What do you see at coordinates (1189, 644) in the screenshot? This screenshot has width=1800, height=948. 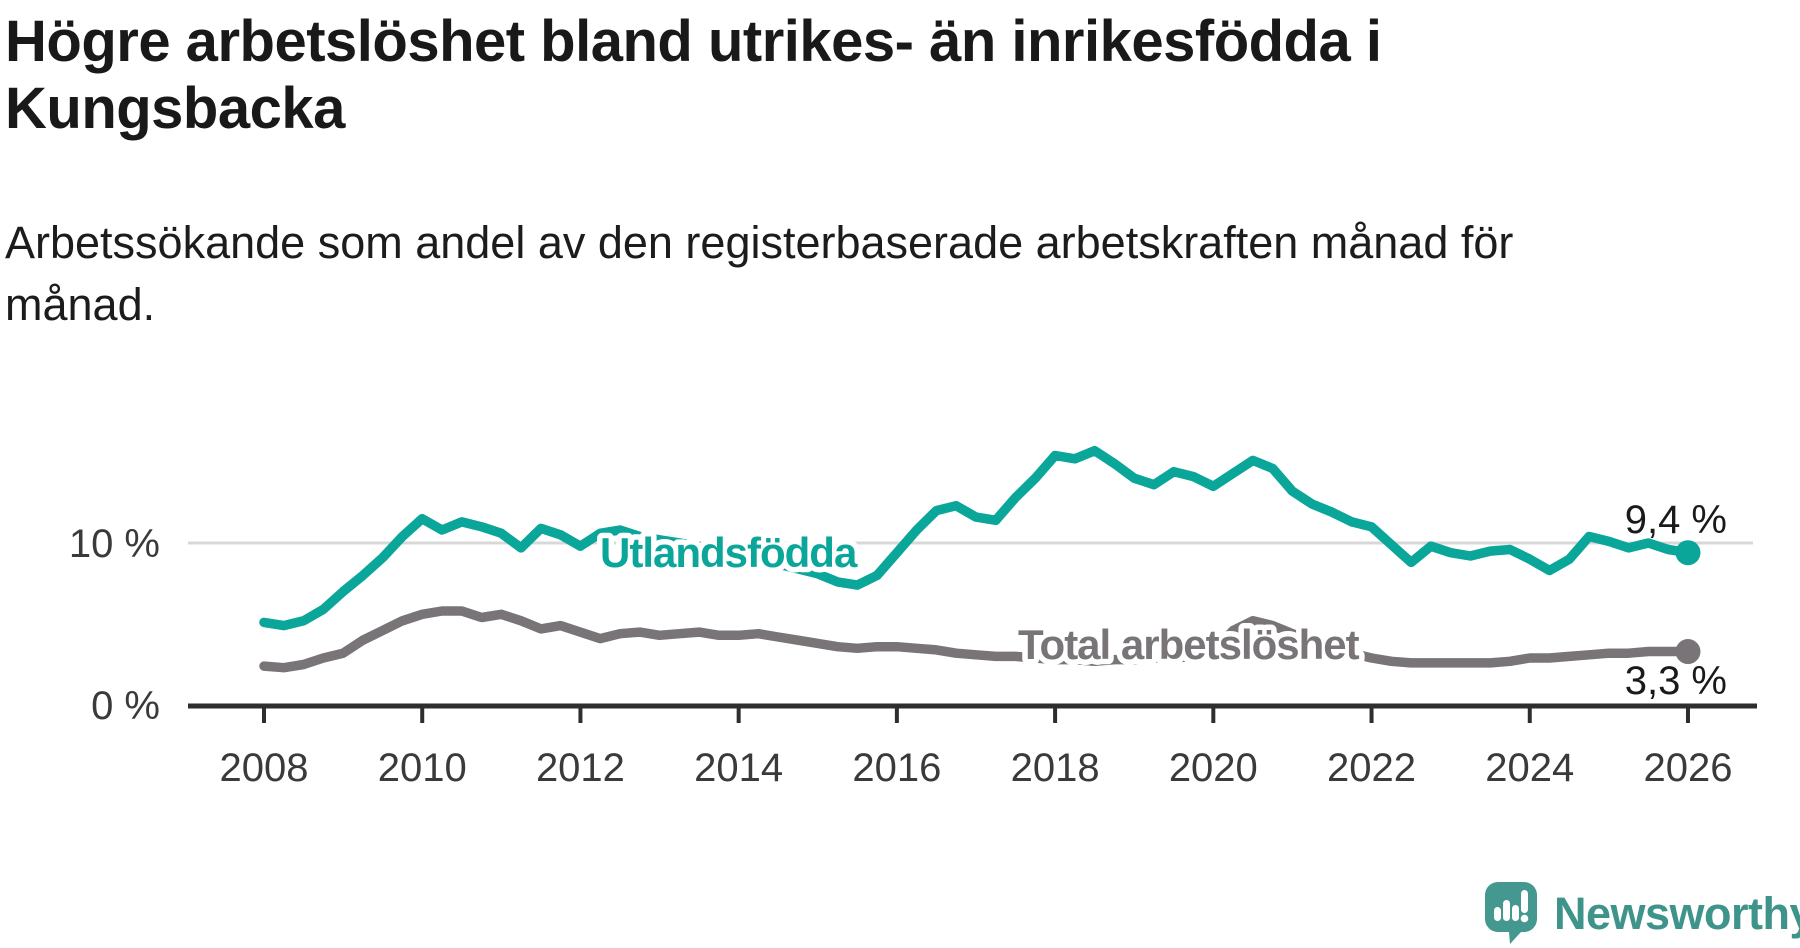 I see `series-label-total-arbetsloshet: Total arbetslöshet` at bounding box center [1189, 644].